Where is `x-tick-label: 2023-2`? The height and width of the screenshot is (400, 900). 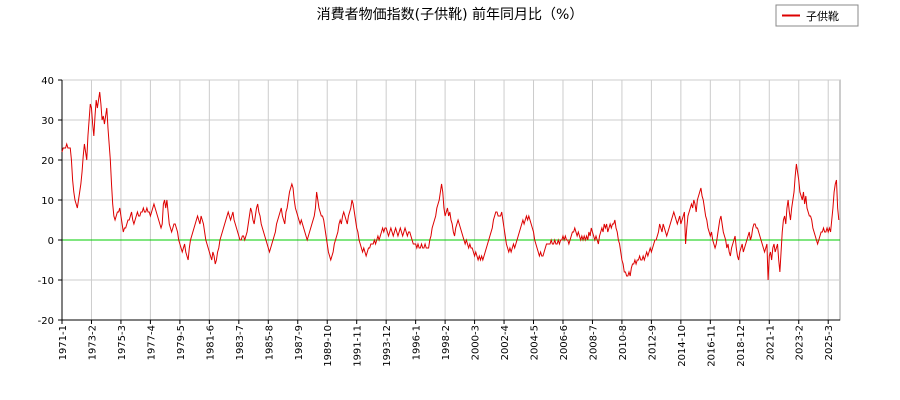
x-tick-label: 2023-2 is located at coordinates (800, 342).